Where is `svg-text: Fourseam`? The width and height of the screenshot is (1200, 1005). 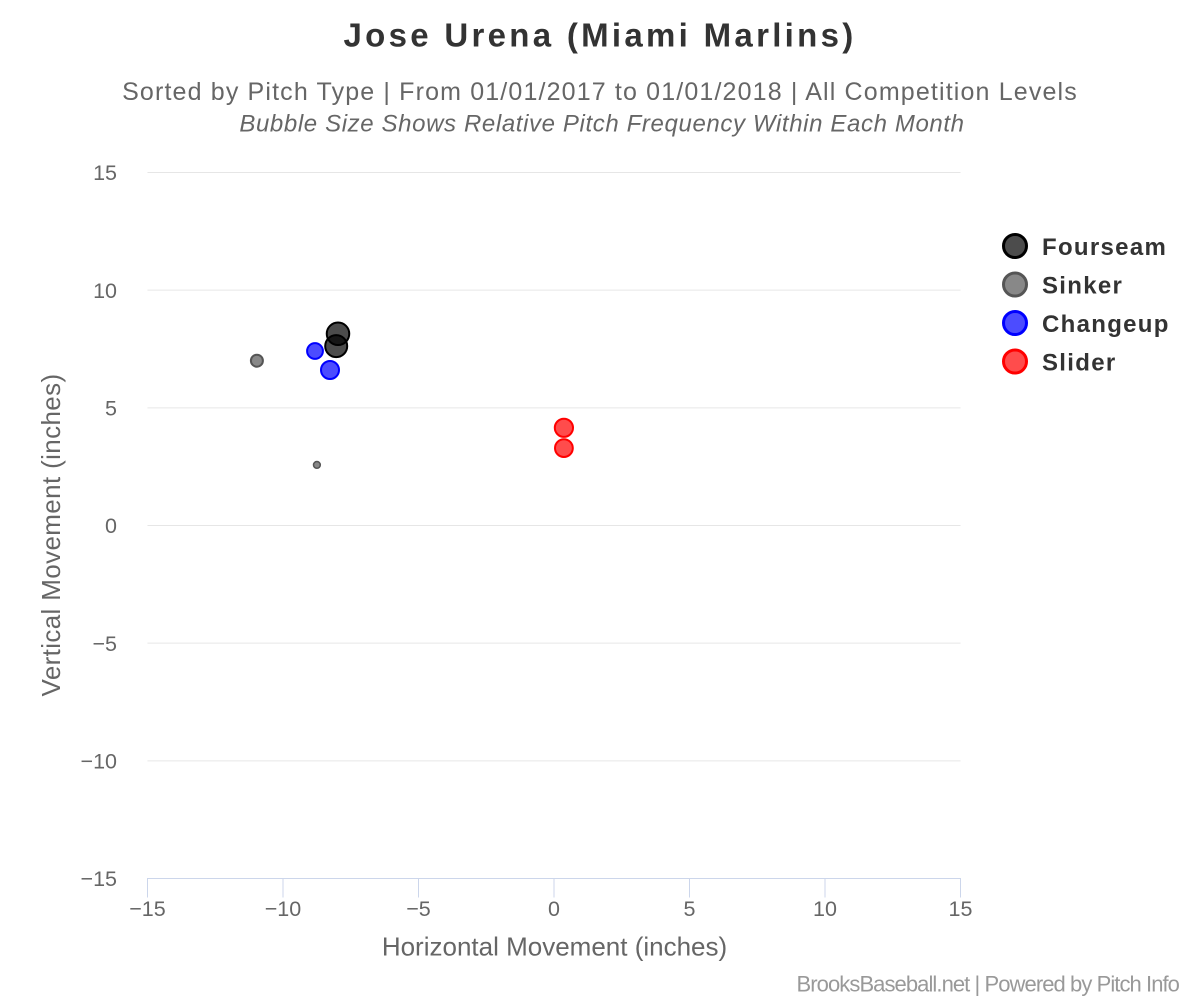 svg-text: Fourseam is located at coordinates (1104, 247).